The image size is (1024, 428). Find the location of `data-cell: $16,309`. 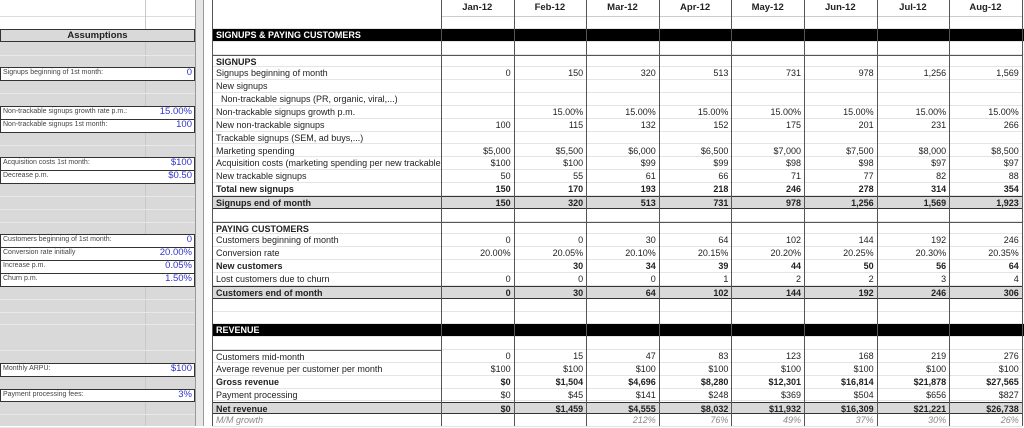

data-cell: $16,309 is located at coordinates (840, 408).